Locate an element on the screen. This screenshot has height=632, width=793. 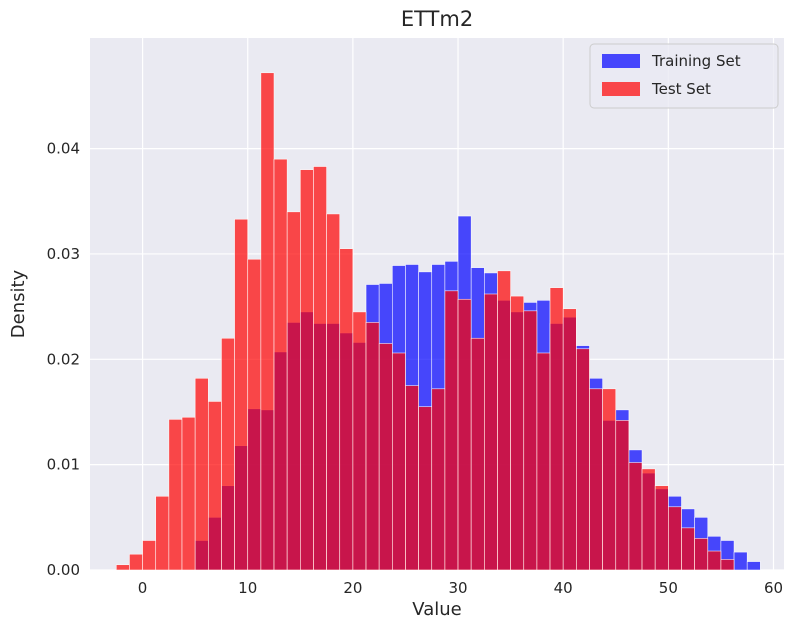
x-tick-label: 50 is located at coordinates (668, 588).